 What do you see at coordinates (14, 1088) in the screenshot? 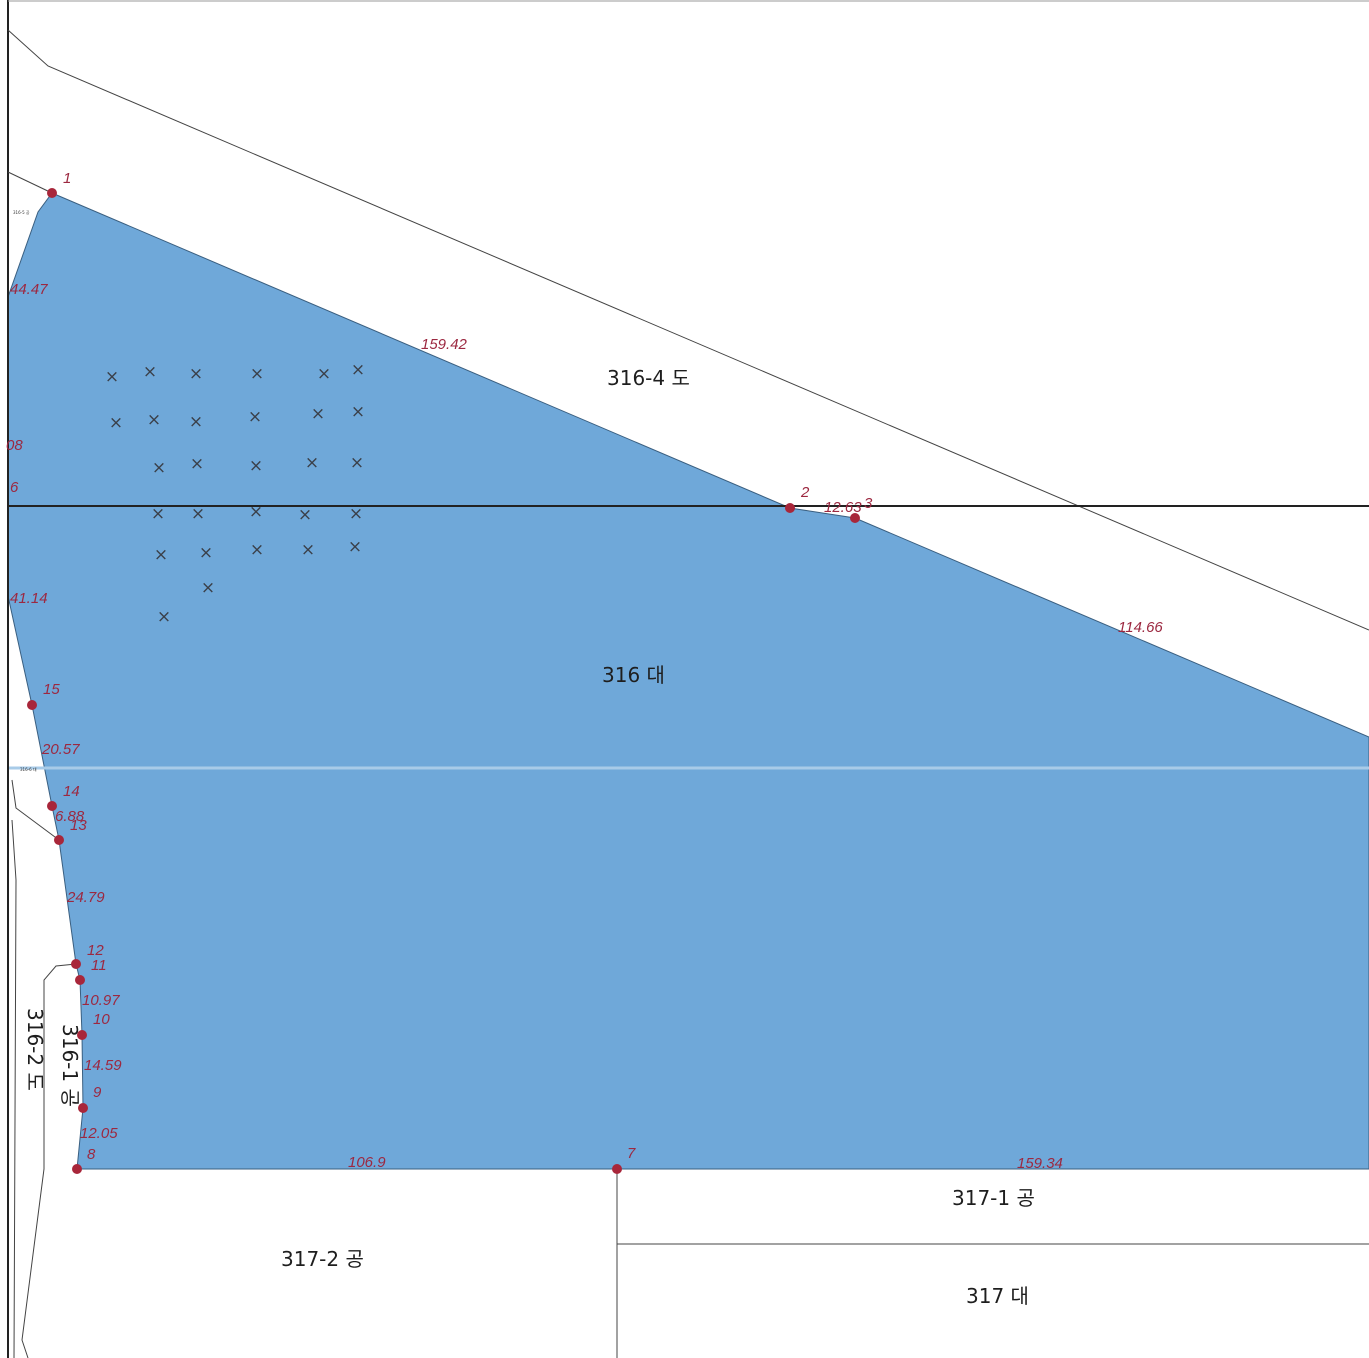
I see `parcel-316-1-edge` at bounding box center [14, 1088].